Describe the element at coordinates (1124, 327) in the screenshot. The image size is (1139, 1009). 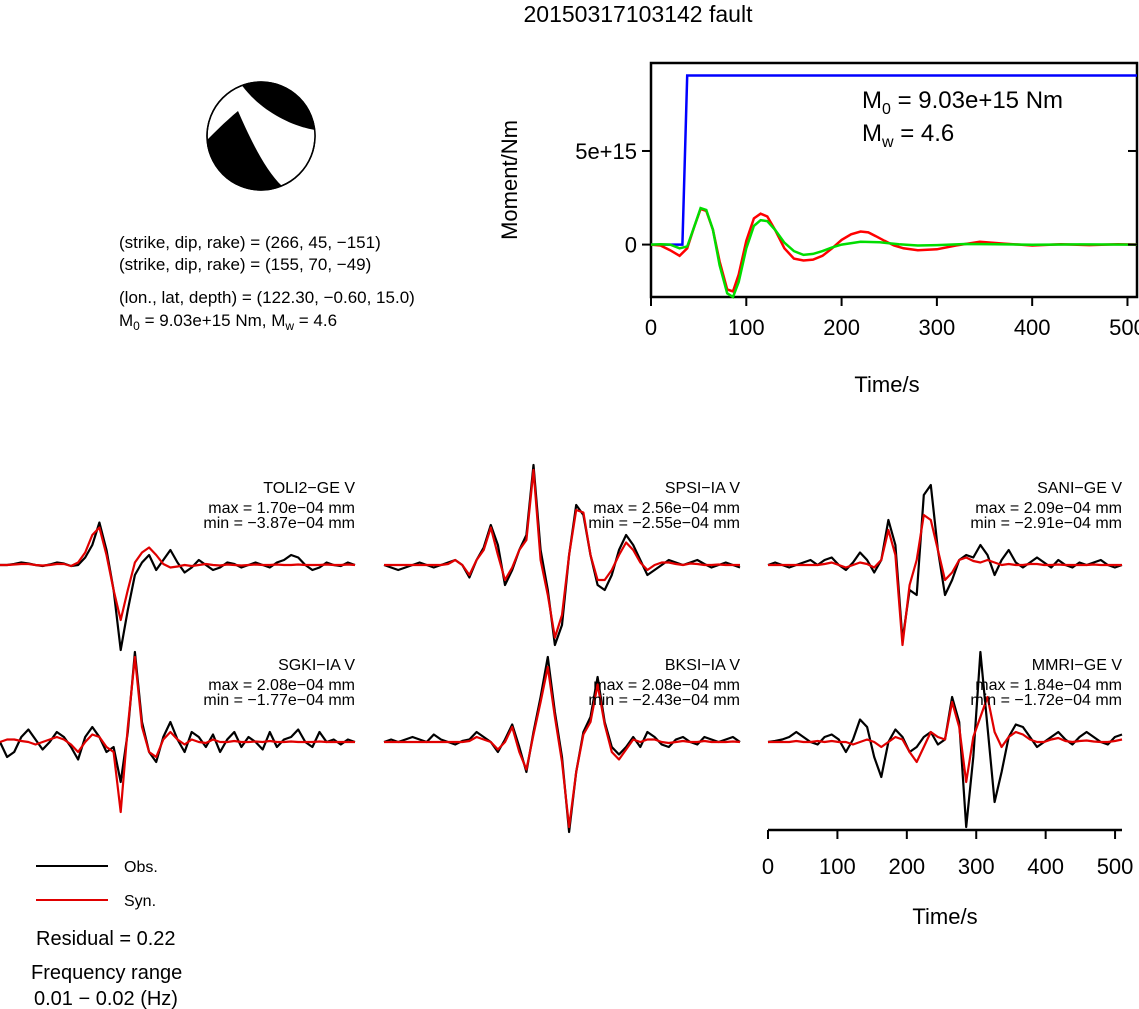
I see `moment-xtick-label: 500` at that location.